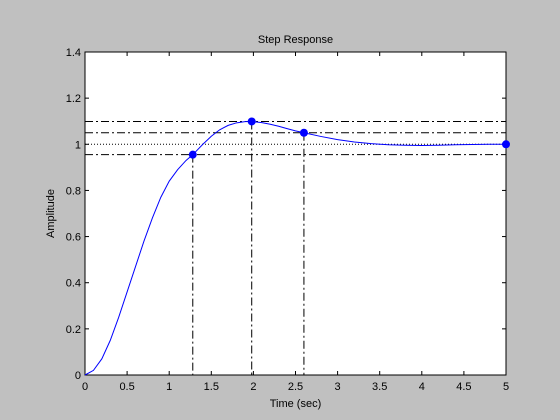  What do you see at coordinates (73, 330) in the screenshot?
I see `y-tick-label: 0.2` at bounding box center [73, 330].